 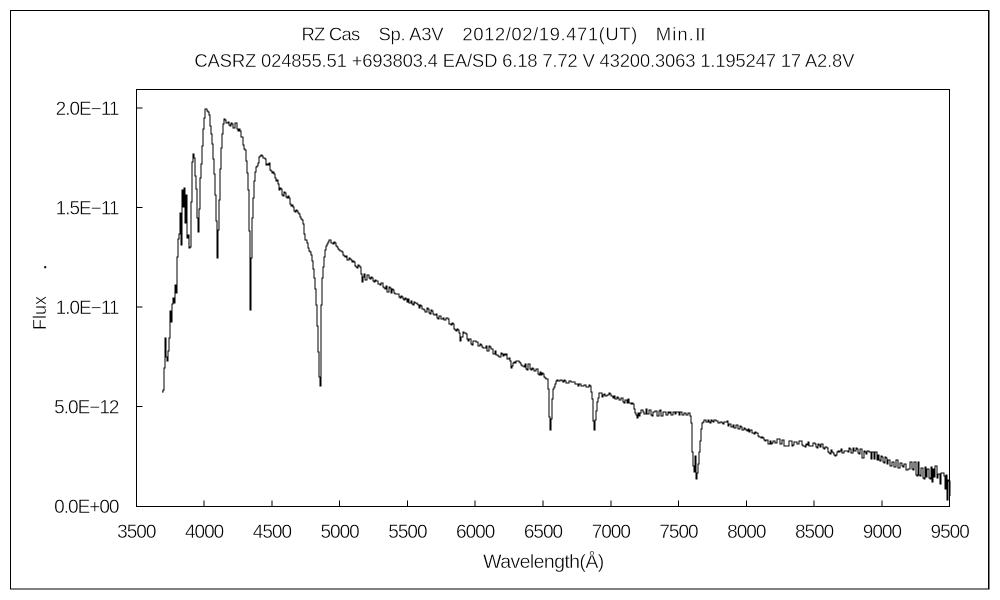 I want to click on svg-text: Sp. A3V, so click(x=412, y=33).